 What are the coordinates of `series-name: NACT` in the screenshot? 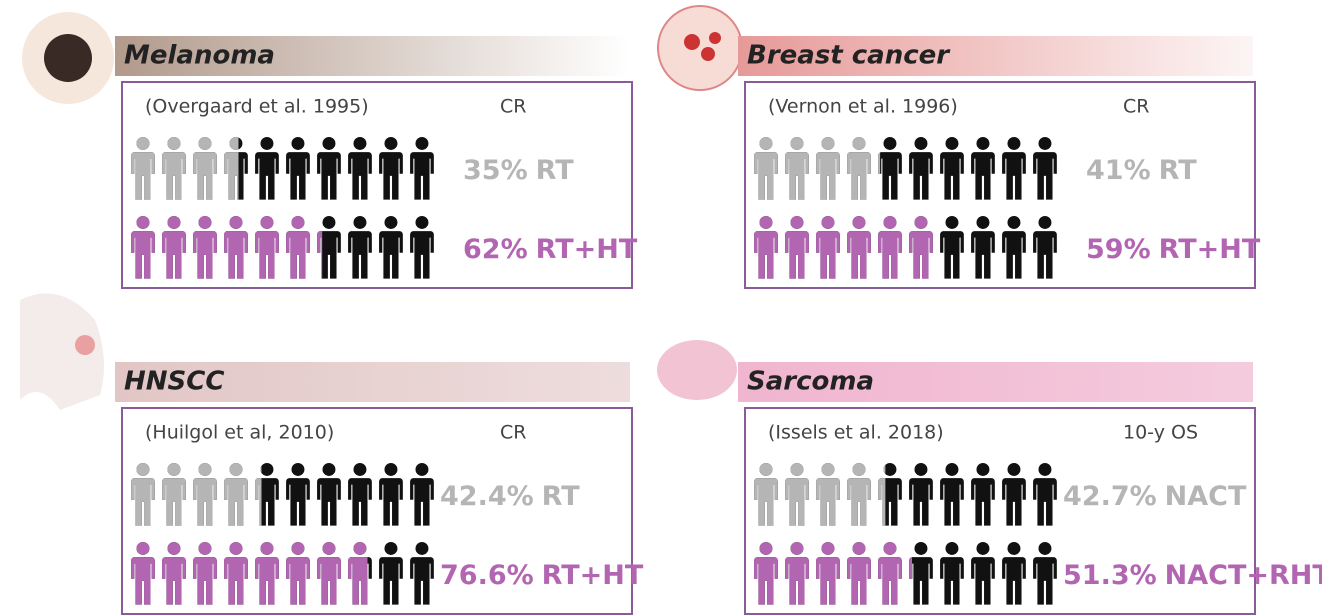 It's located at (1206, 496).